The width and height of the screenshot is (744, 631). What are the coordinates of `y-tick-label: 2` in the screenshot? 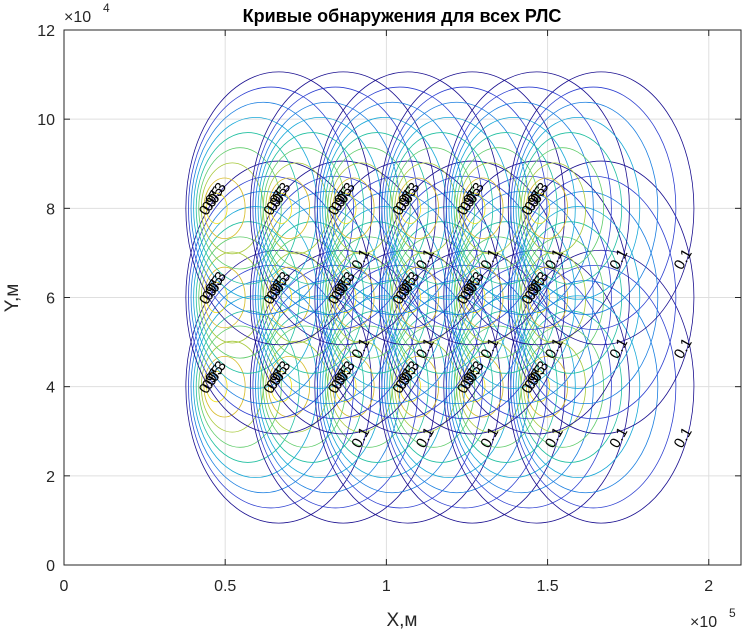 It's located at (50, 477).